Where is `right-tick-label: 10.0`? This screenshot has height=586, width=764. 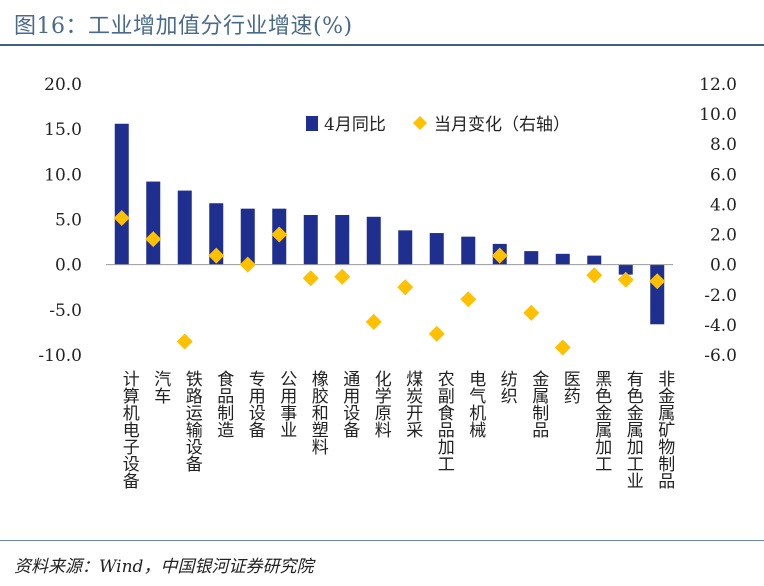 right-tick-label: 10.0 is located at coordinates (718, 115).